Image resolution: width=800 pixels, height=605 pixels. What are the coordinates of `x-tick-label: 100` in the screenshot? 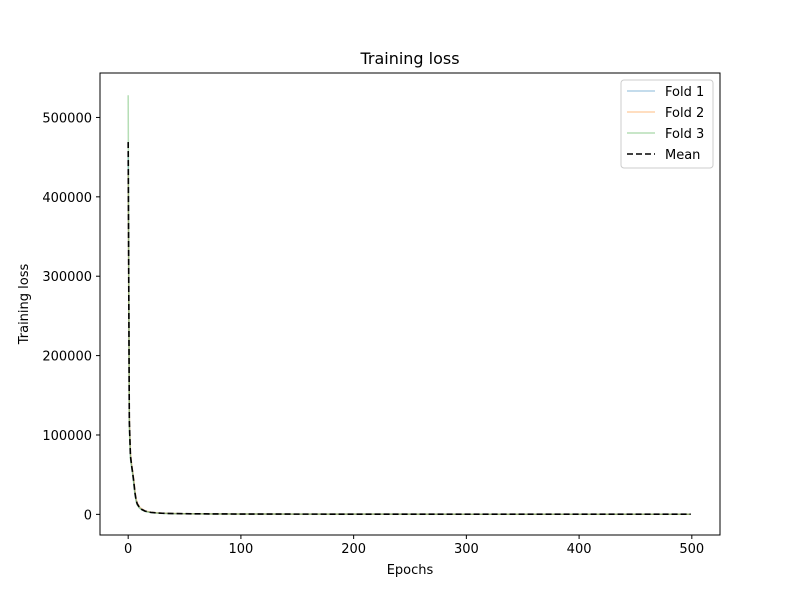 It's located at (240, 549).